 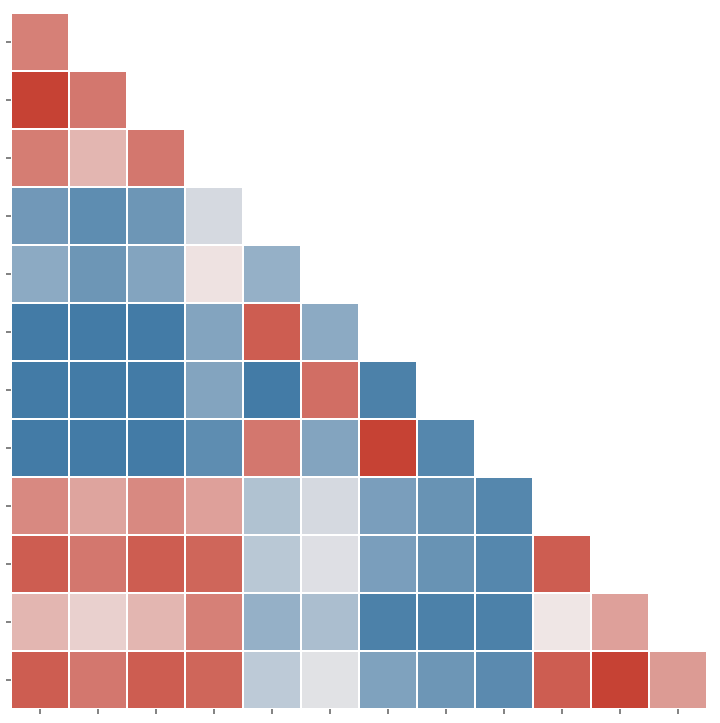 What do you see at coordinates (330, 622) in the screenshot?
I see `heatmap-cell-r11-c6` at bounding box center [330, 622].